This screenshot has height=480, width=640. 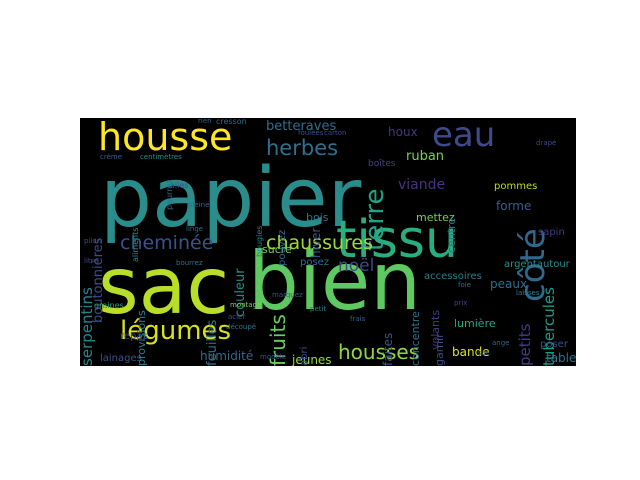 I want to click on cloud-word: petit, so click(x=318, y=309).